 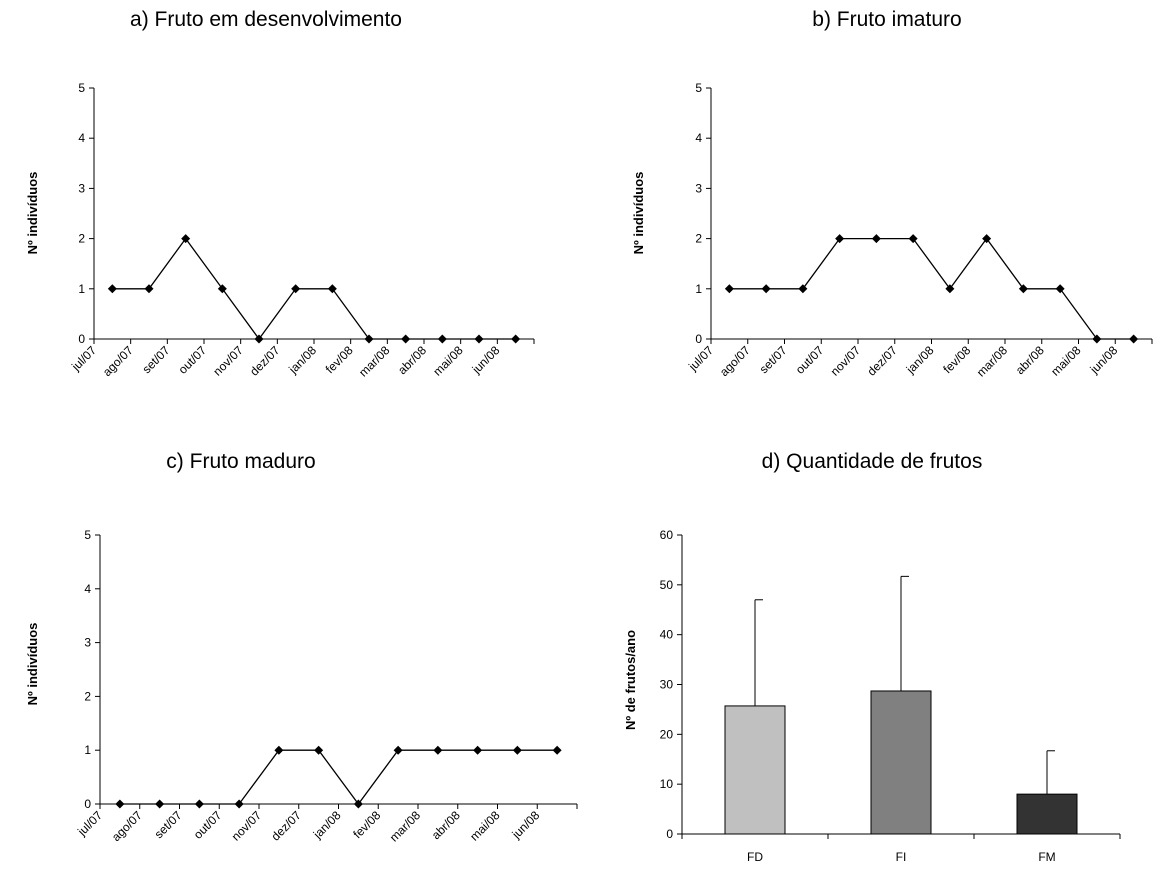 What do you see at coordinates (667, 784) in the screenshot?
I see `y-tick-label: 10` at bounding box center [667, 784].